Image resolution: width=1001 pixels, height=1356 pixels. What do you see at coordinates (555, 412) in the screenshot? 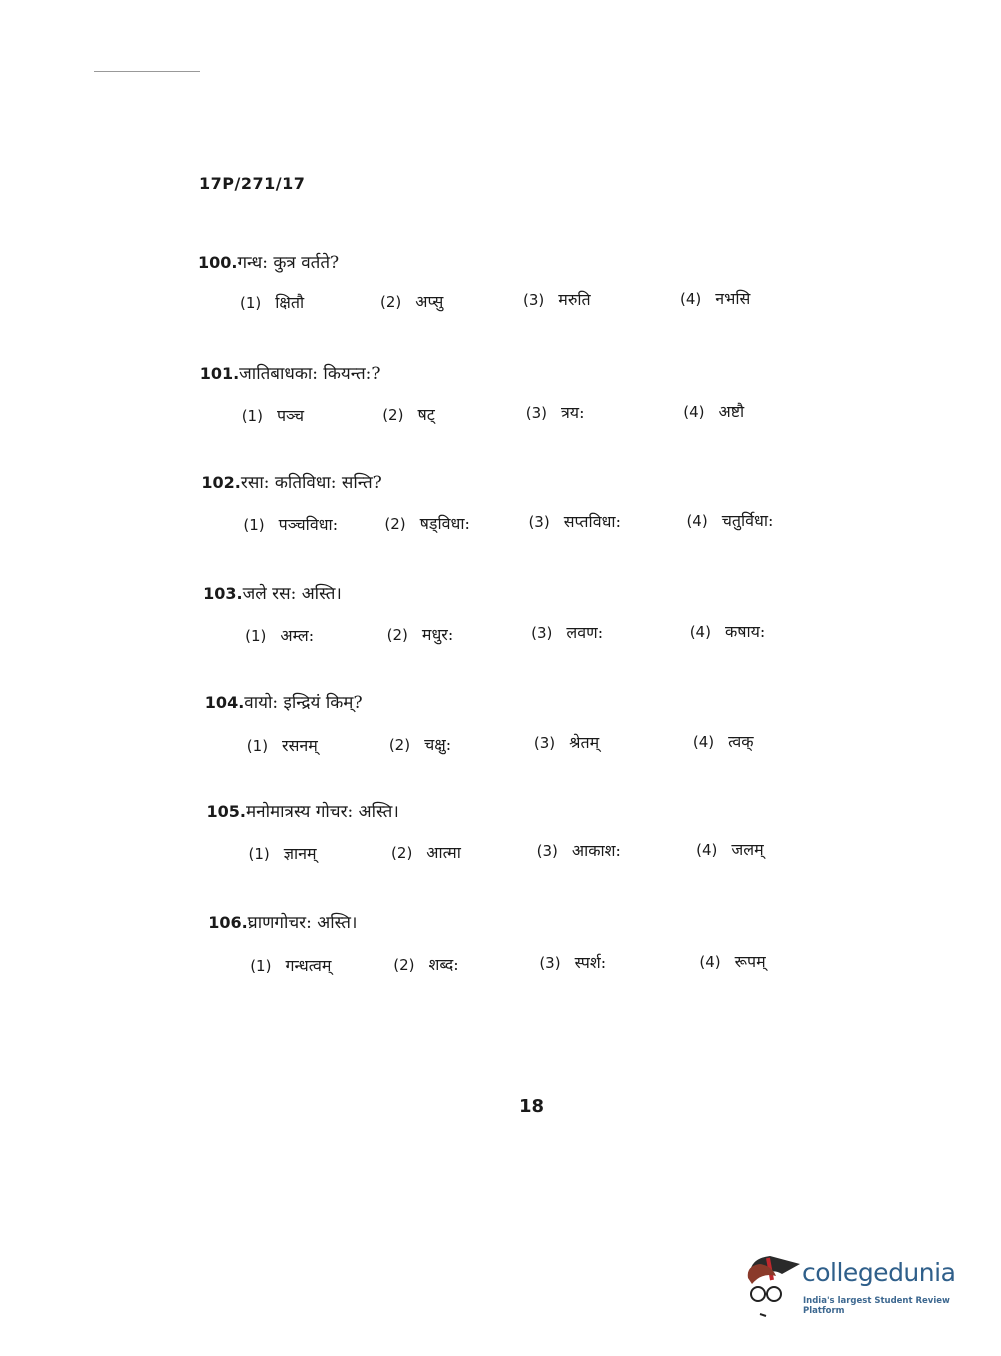
I see `answer-option: (3) त्रय:` at bounding box center [555, 412].